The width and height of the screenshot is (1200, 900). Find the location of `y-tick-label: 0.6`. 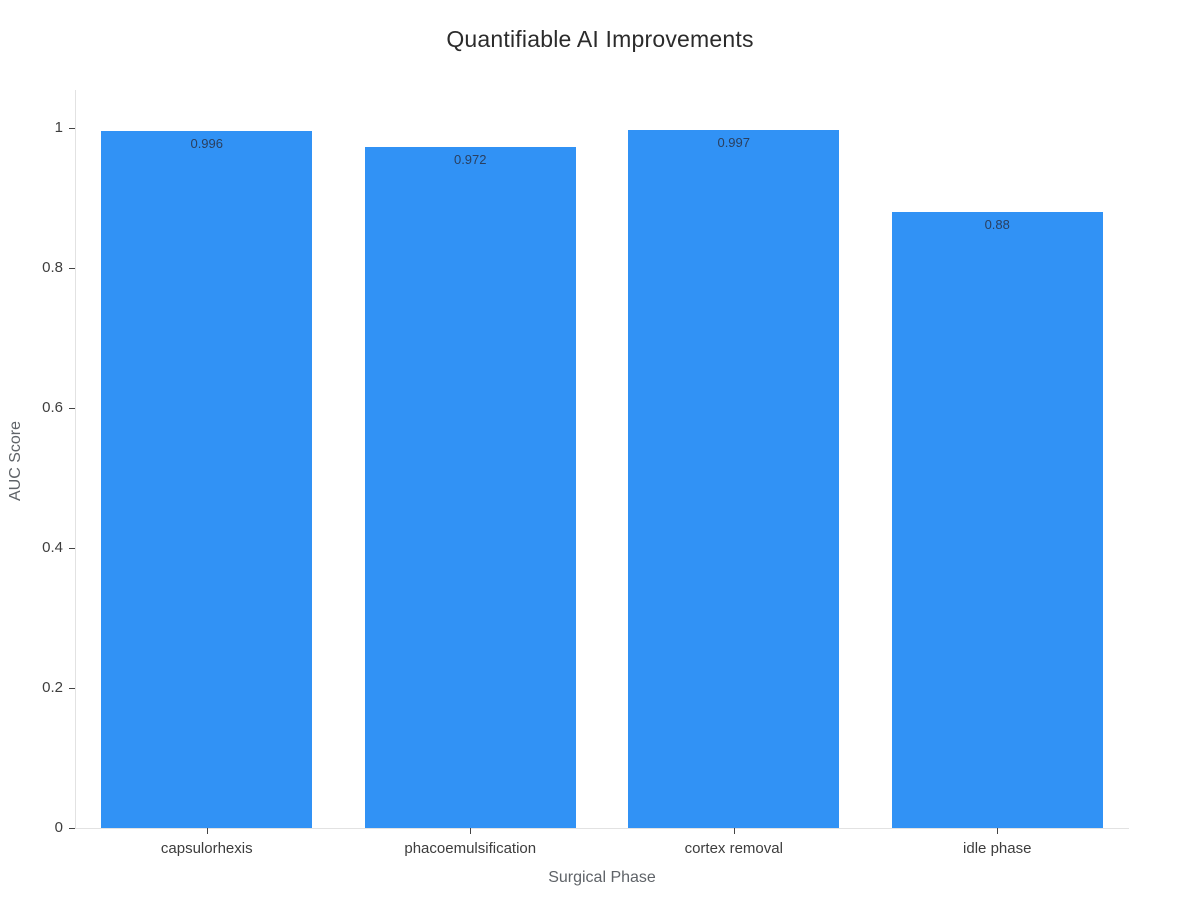

y-tick-label: 0.6 is located at coordinates (52, 407).